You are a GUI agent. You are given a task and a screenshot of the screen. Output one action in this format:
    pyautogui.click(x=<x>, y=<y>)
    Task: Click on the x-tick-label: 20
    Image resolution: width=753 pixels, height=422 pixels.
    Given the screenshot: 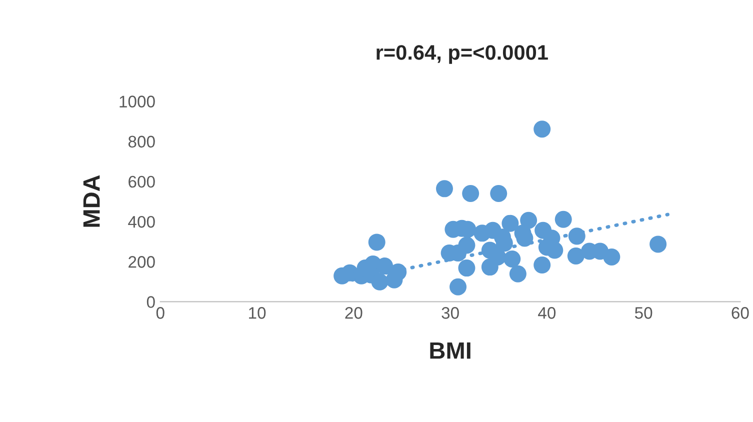 What is the action you would take?
    pyautogui.click(x=353, y=313)
    